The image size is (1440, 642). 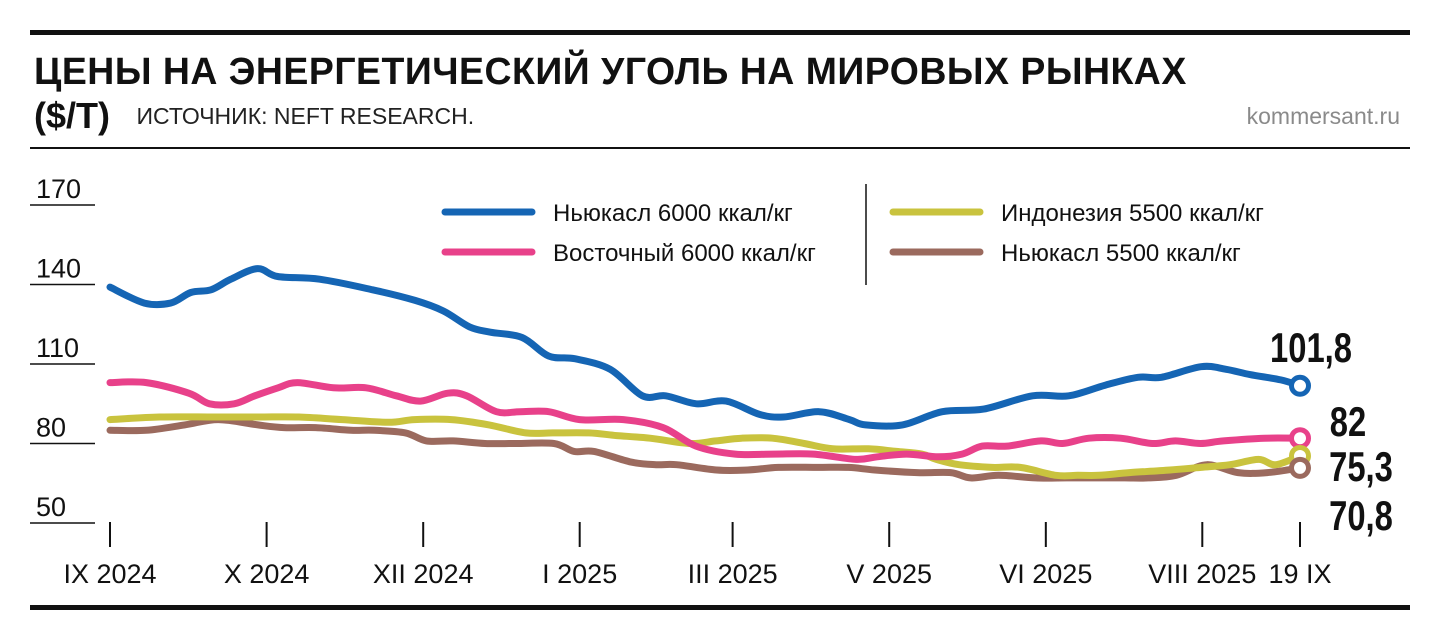 What do you see at coordinates (51, 428) in the screenshot?
I see `y-tick-label: 80` at bounding box center [51, 428].